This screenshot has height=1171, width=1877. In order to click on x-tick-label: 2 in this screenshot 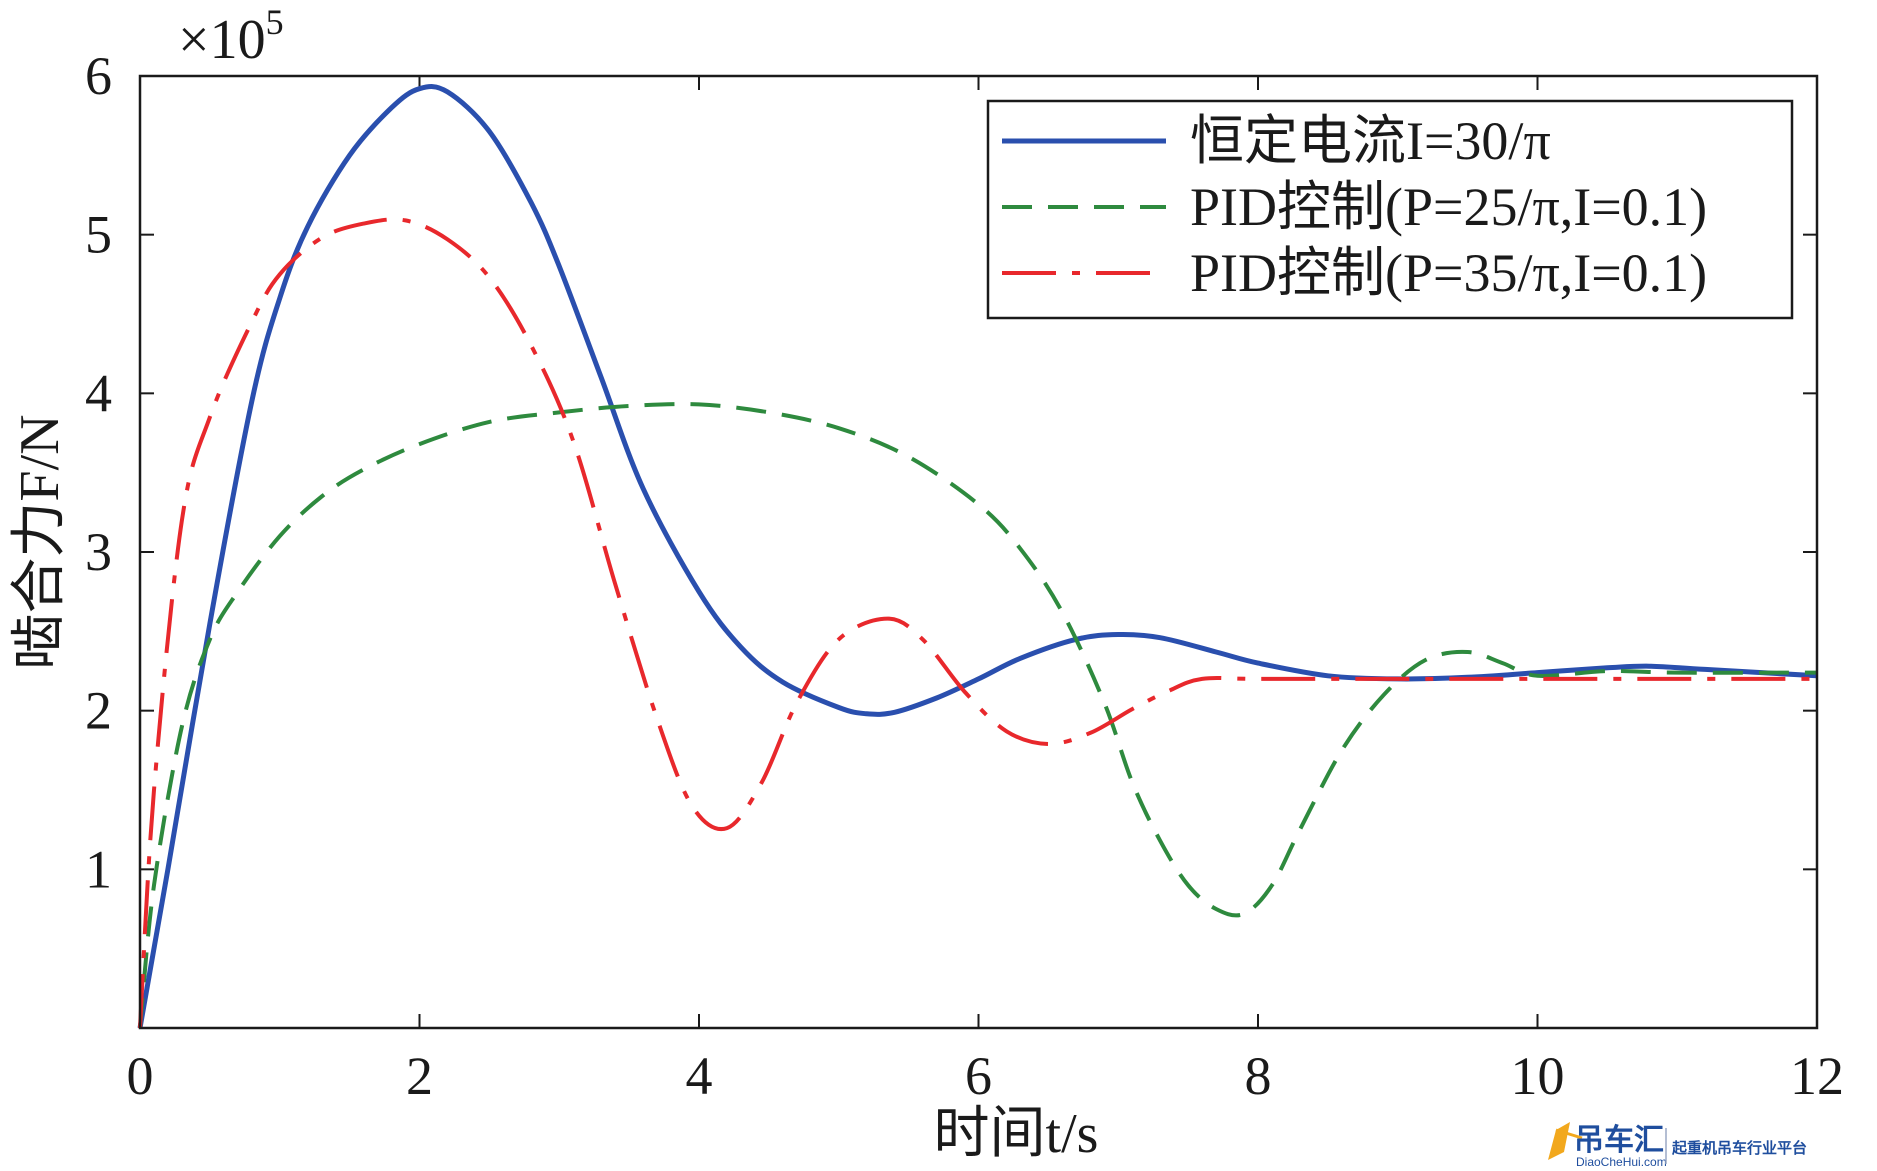, I will do `click(419, 1076)`.